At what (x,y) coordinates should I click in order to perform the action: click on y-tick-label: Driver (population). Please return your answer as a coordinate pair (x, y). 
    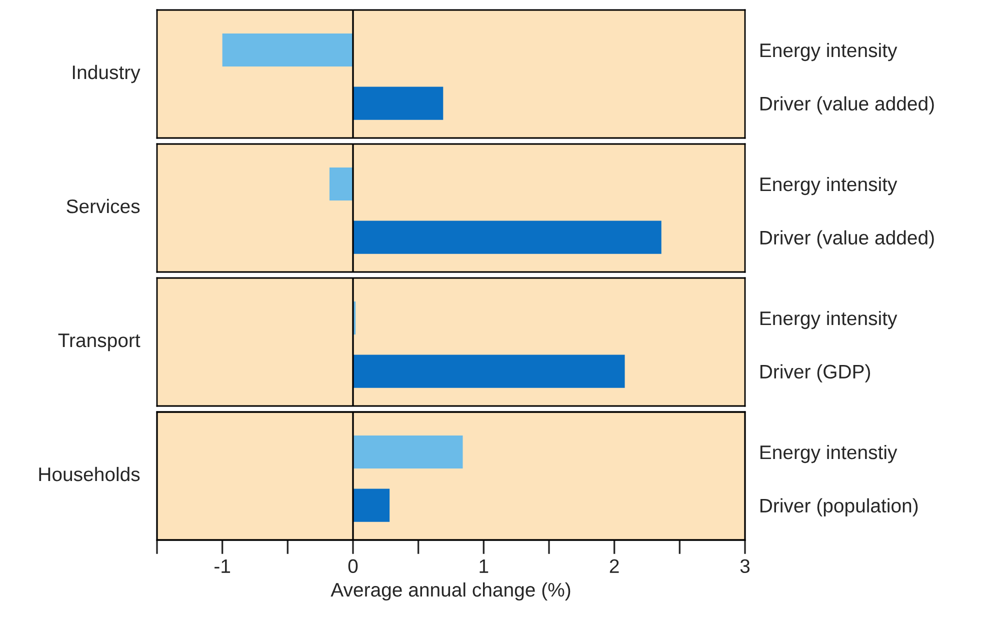
    Looking at the image, I should click on (839, 507).